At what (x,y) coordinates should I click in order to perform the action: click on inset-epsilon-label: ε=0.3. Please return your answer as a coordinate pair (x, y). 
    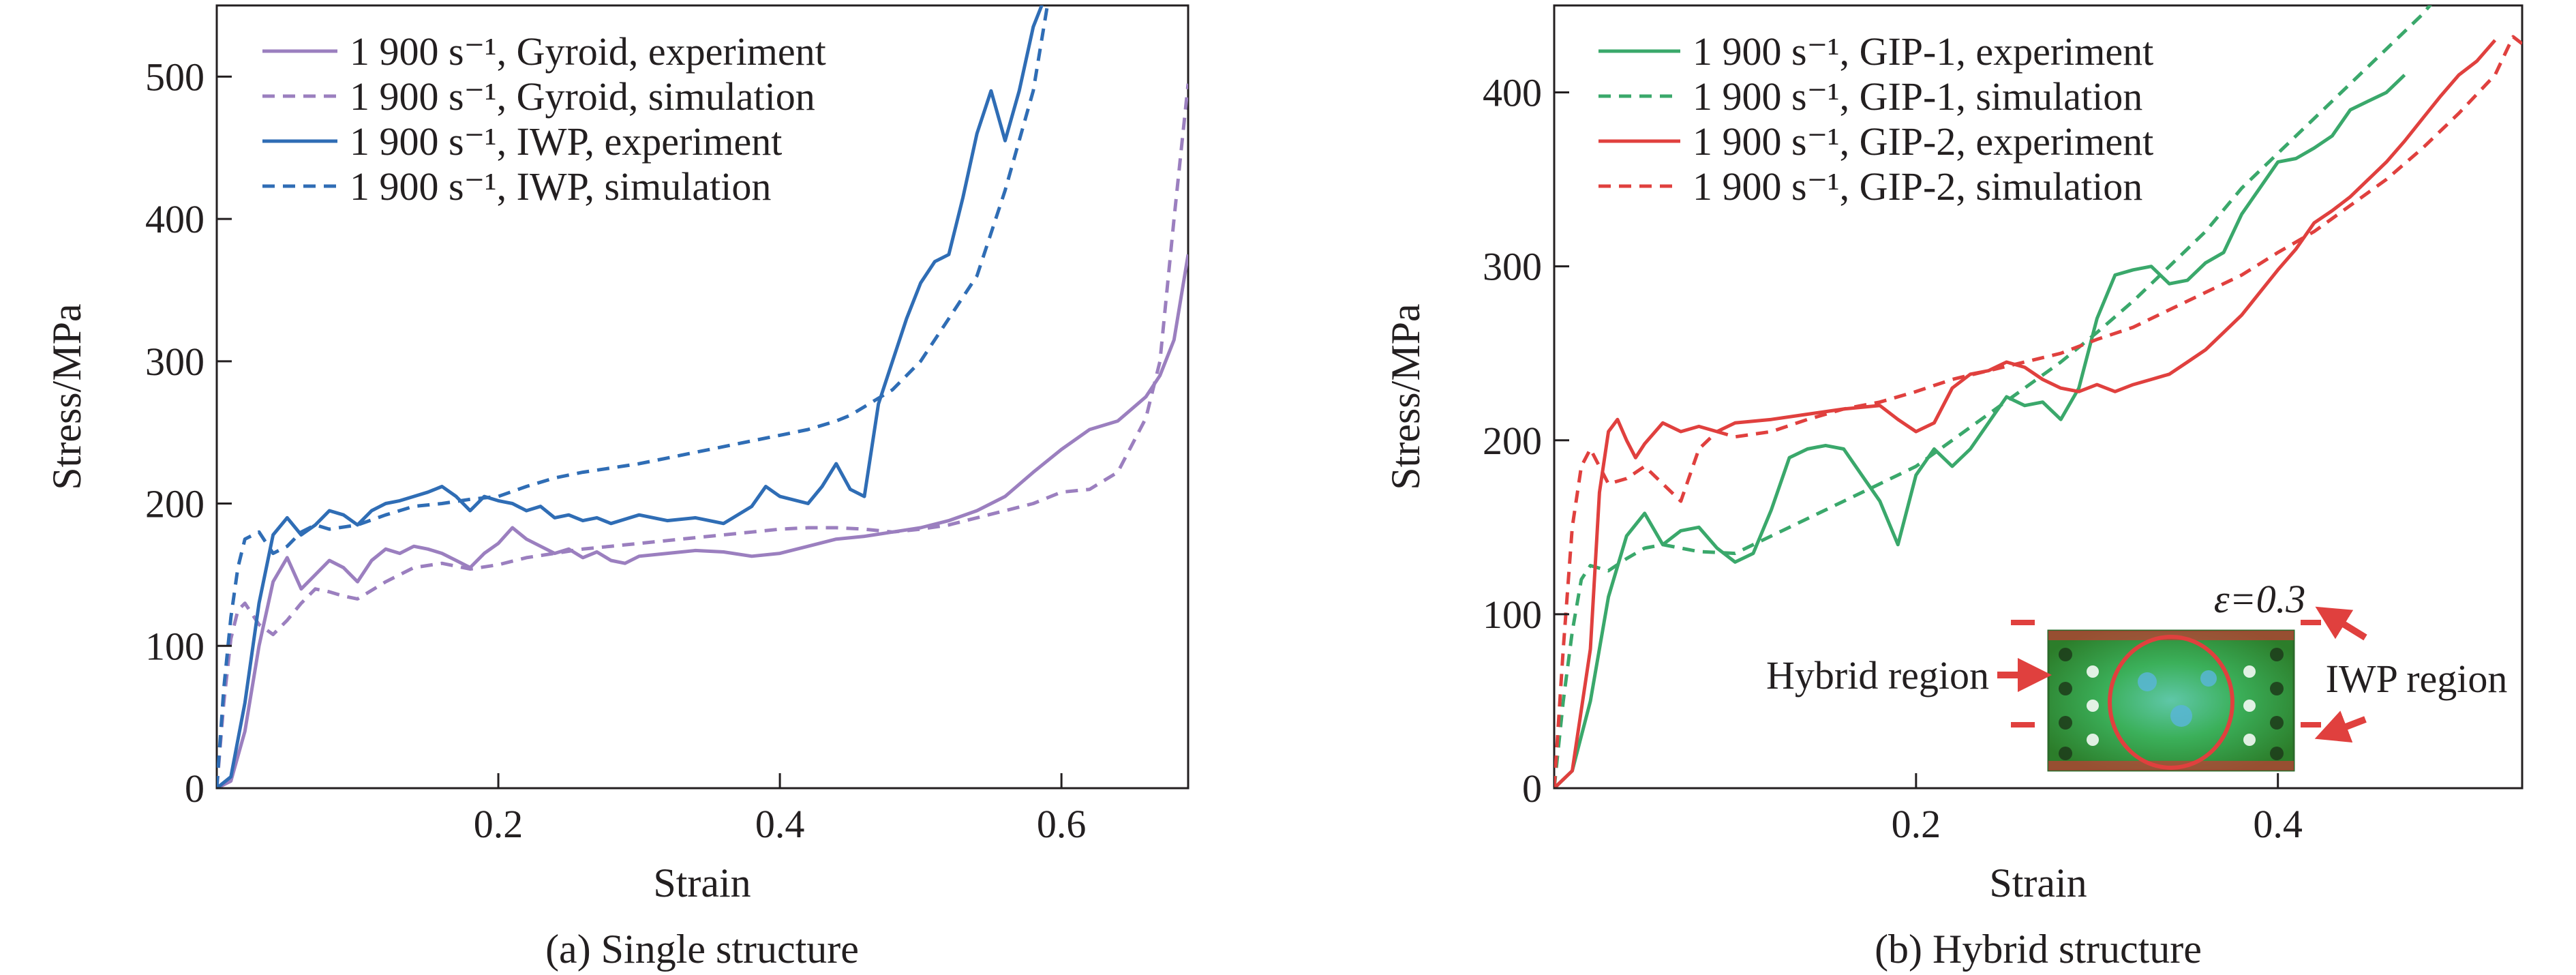
    Looking at the image, I should click on (2260, 599).